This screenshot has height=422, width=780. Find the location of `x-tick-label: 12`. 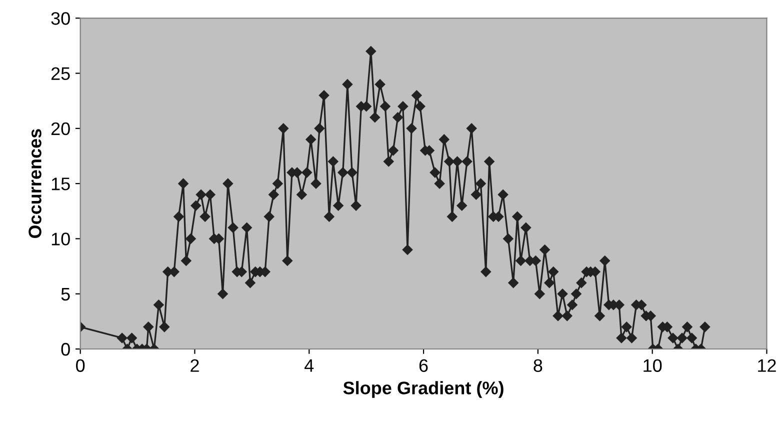

x-tick-label: 12 is located at coordinates (767, 365).